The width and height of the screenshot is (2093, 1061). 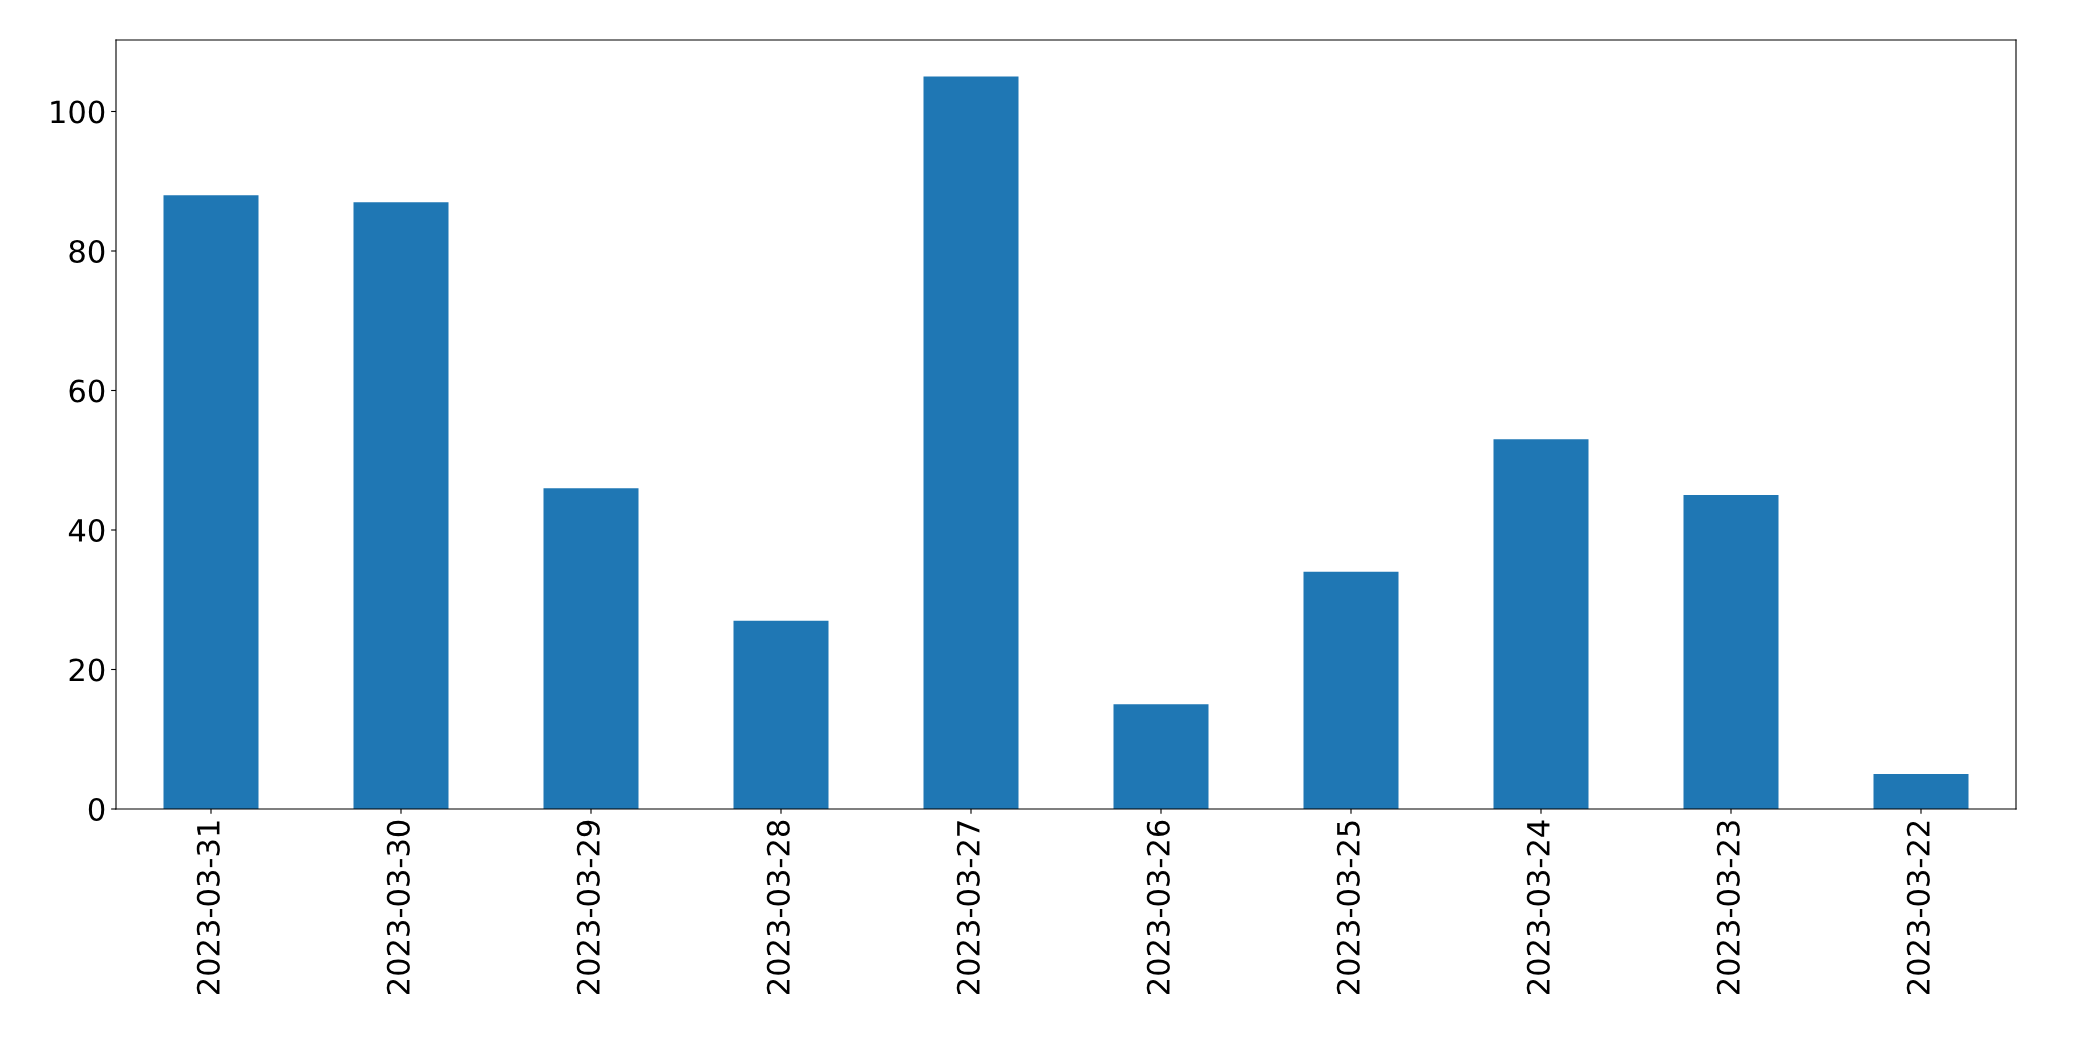 What do you see at coordinates (398, 907) in the screenshot?
I see `x-tick-label: 2023-03-30` at bounding box center [398, 907].